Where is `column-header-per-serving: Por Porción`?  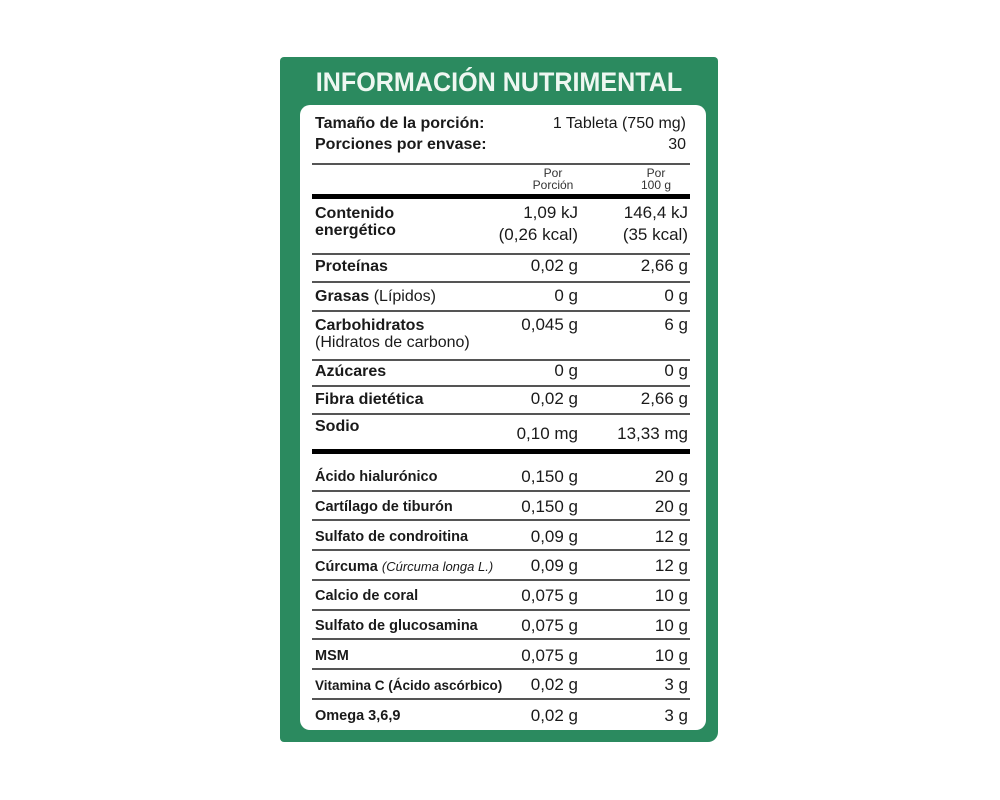
column-header-per-serving: Por Porción is located at coordinates (553, 179).